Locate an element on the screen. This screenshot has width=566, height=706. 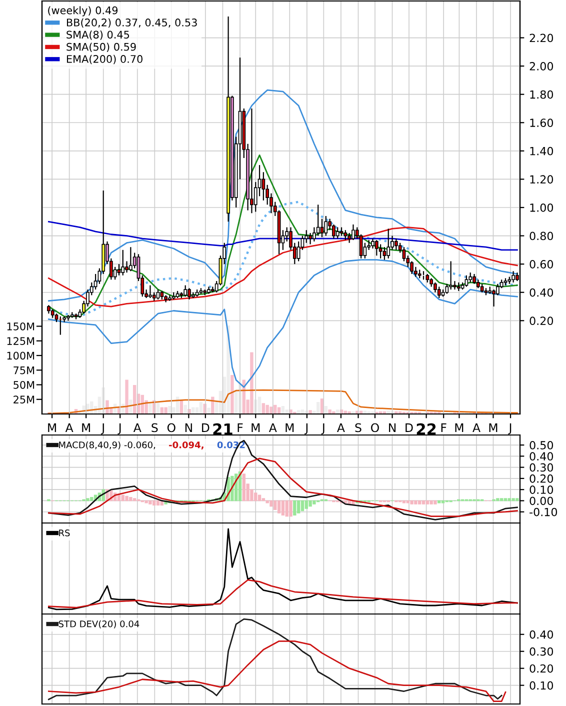
y-tick-label: 0.60 is located at coordinates (542, 264).